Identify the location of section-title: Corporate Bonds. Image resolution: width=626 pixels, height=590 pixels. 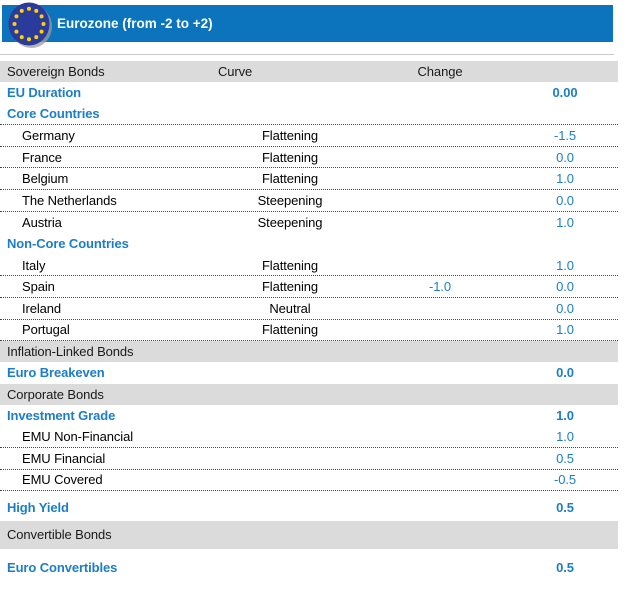
(55, 394).